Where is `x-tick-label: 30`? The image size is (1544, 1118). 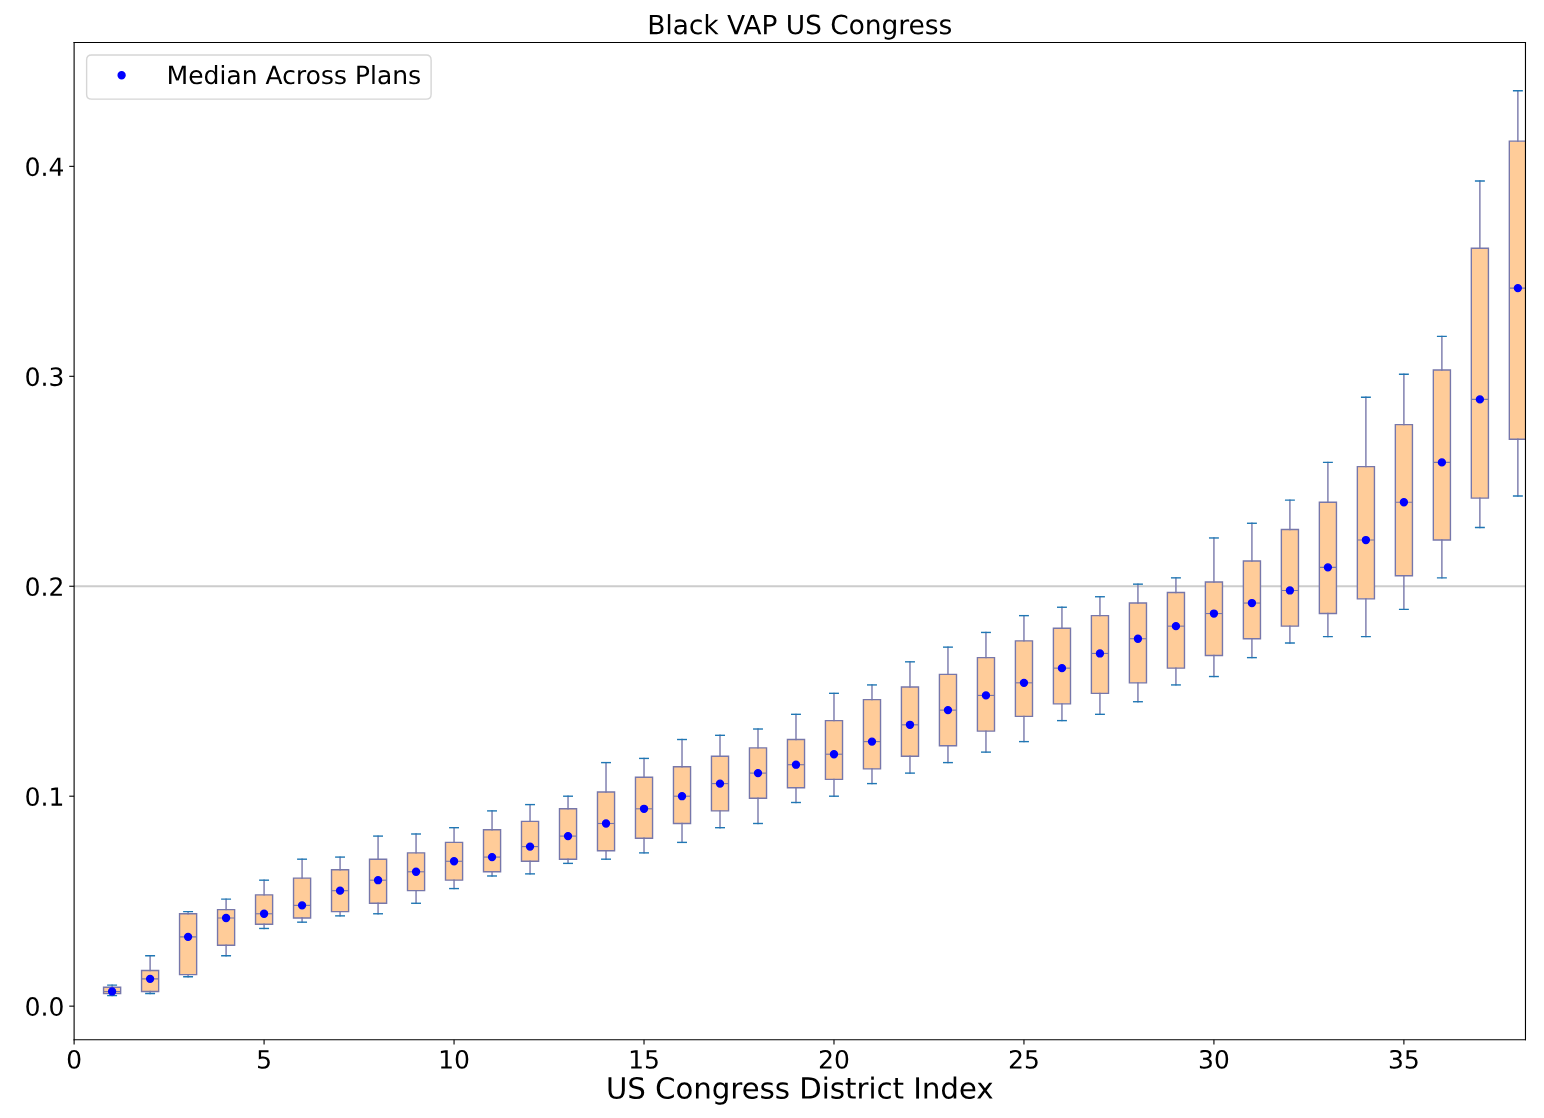
x-tick-label: 30 is located at coordinates (1214, 1059).